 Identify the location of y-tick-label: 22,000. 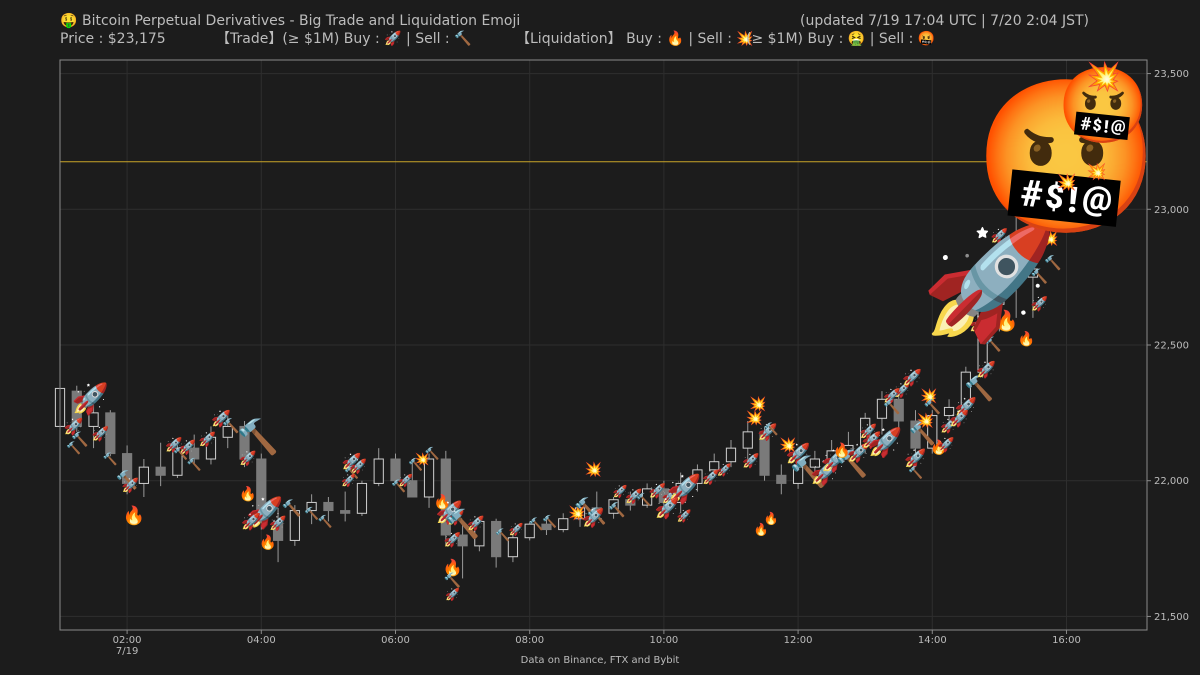
(1171, 481).